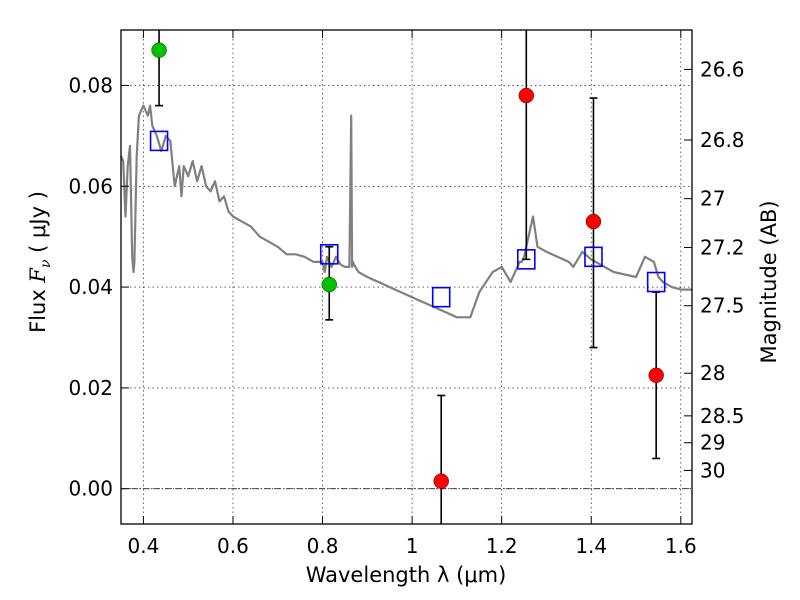 This screenshot has height=600, width=800. Describe the element at coordinates (712, 373) in the screenshot. I see `mag-tick-label: 28` at that location.